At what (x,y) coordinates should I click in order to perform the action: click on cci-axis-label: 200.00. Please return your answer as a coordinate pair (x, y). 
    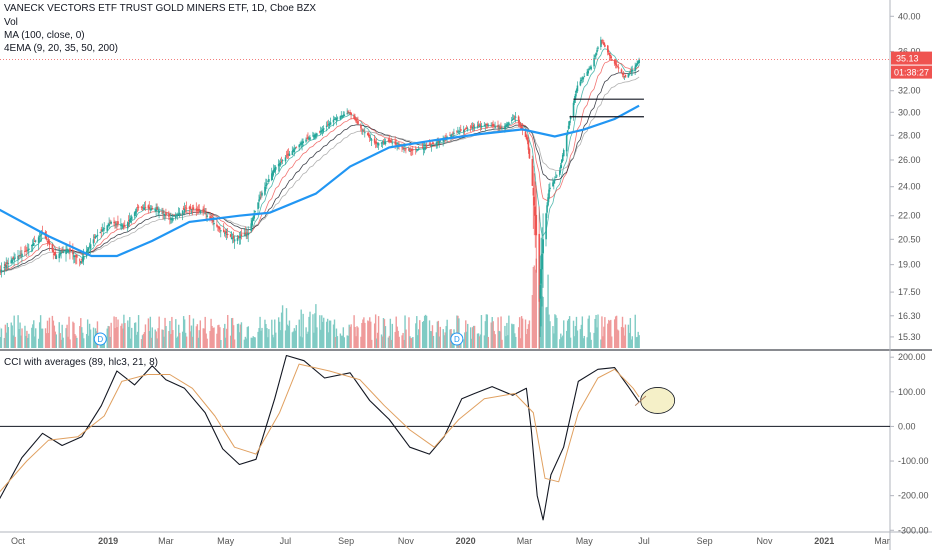
    Looking at the image, I should click on (912, 357).